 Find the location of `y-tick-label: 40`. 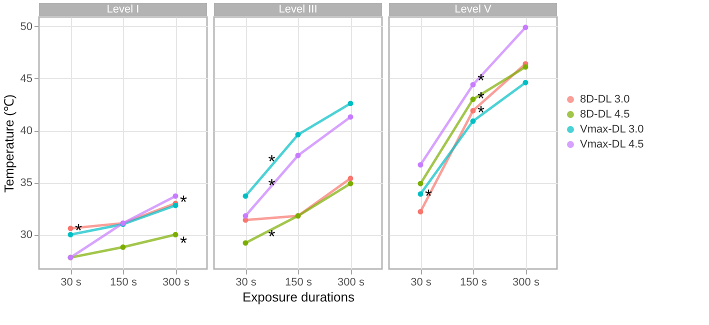

y-tick-label: 40 is located at coordinates (26, 131).